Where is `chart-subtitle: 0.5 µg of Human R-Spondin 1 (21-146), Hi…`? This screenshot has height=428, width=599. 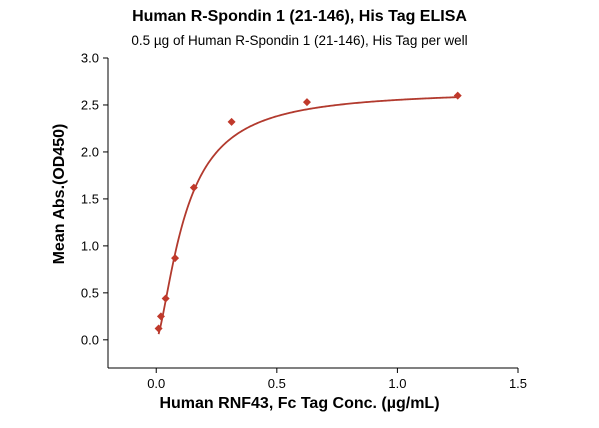 chart-subtitle: 0.5 µg of Human R-Spondin 1 (21-146), Hi… is located at coordinates (299, 40).